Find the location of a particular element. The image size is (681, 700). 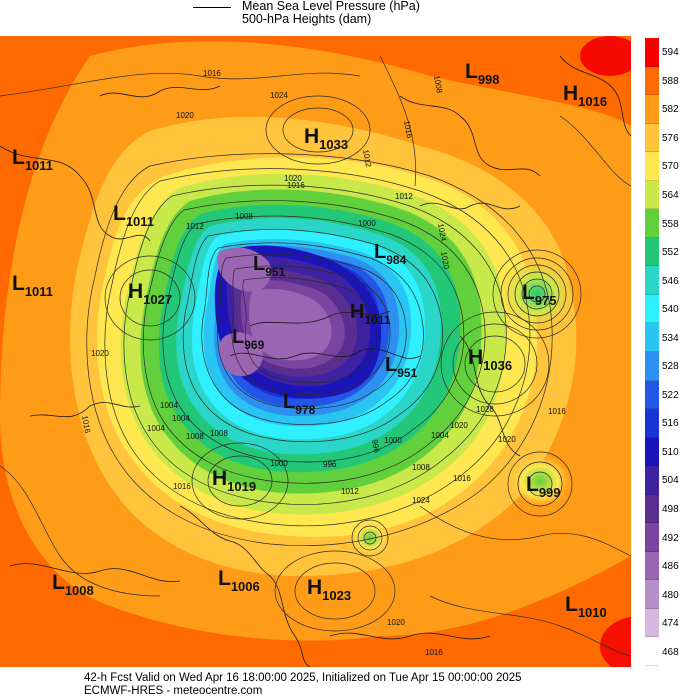

pressure-center: H1027 is located at coordinates (150, 293).